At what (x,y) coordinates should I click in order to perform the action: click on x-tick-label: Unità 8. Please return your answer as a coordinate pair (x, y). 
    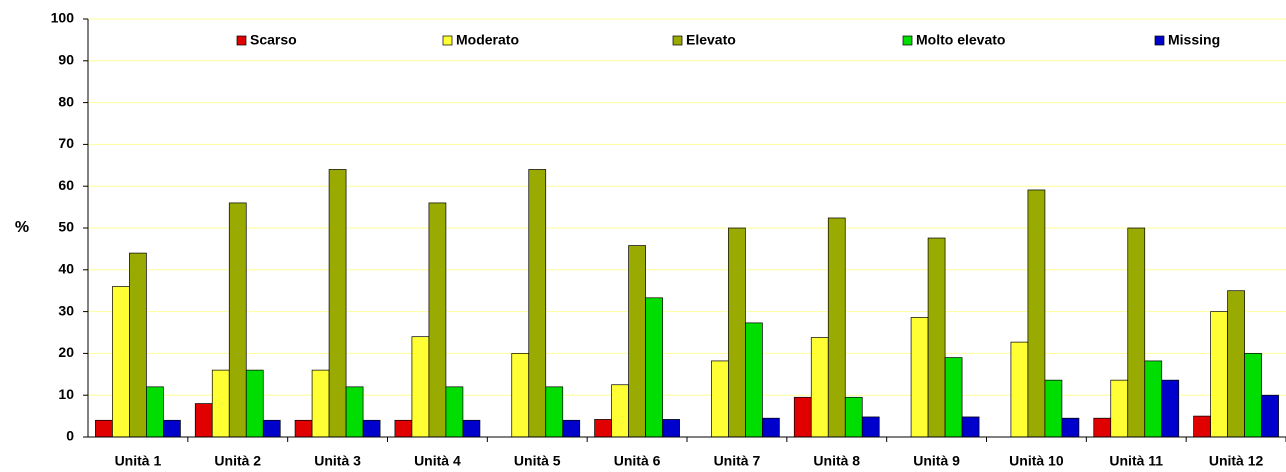
    Looking at the image, I should click on (836, 461).